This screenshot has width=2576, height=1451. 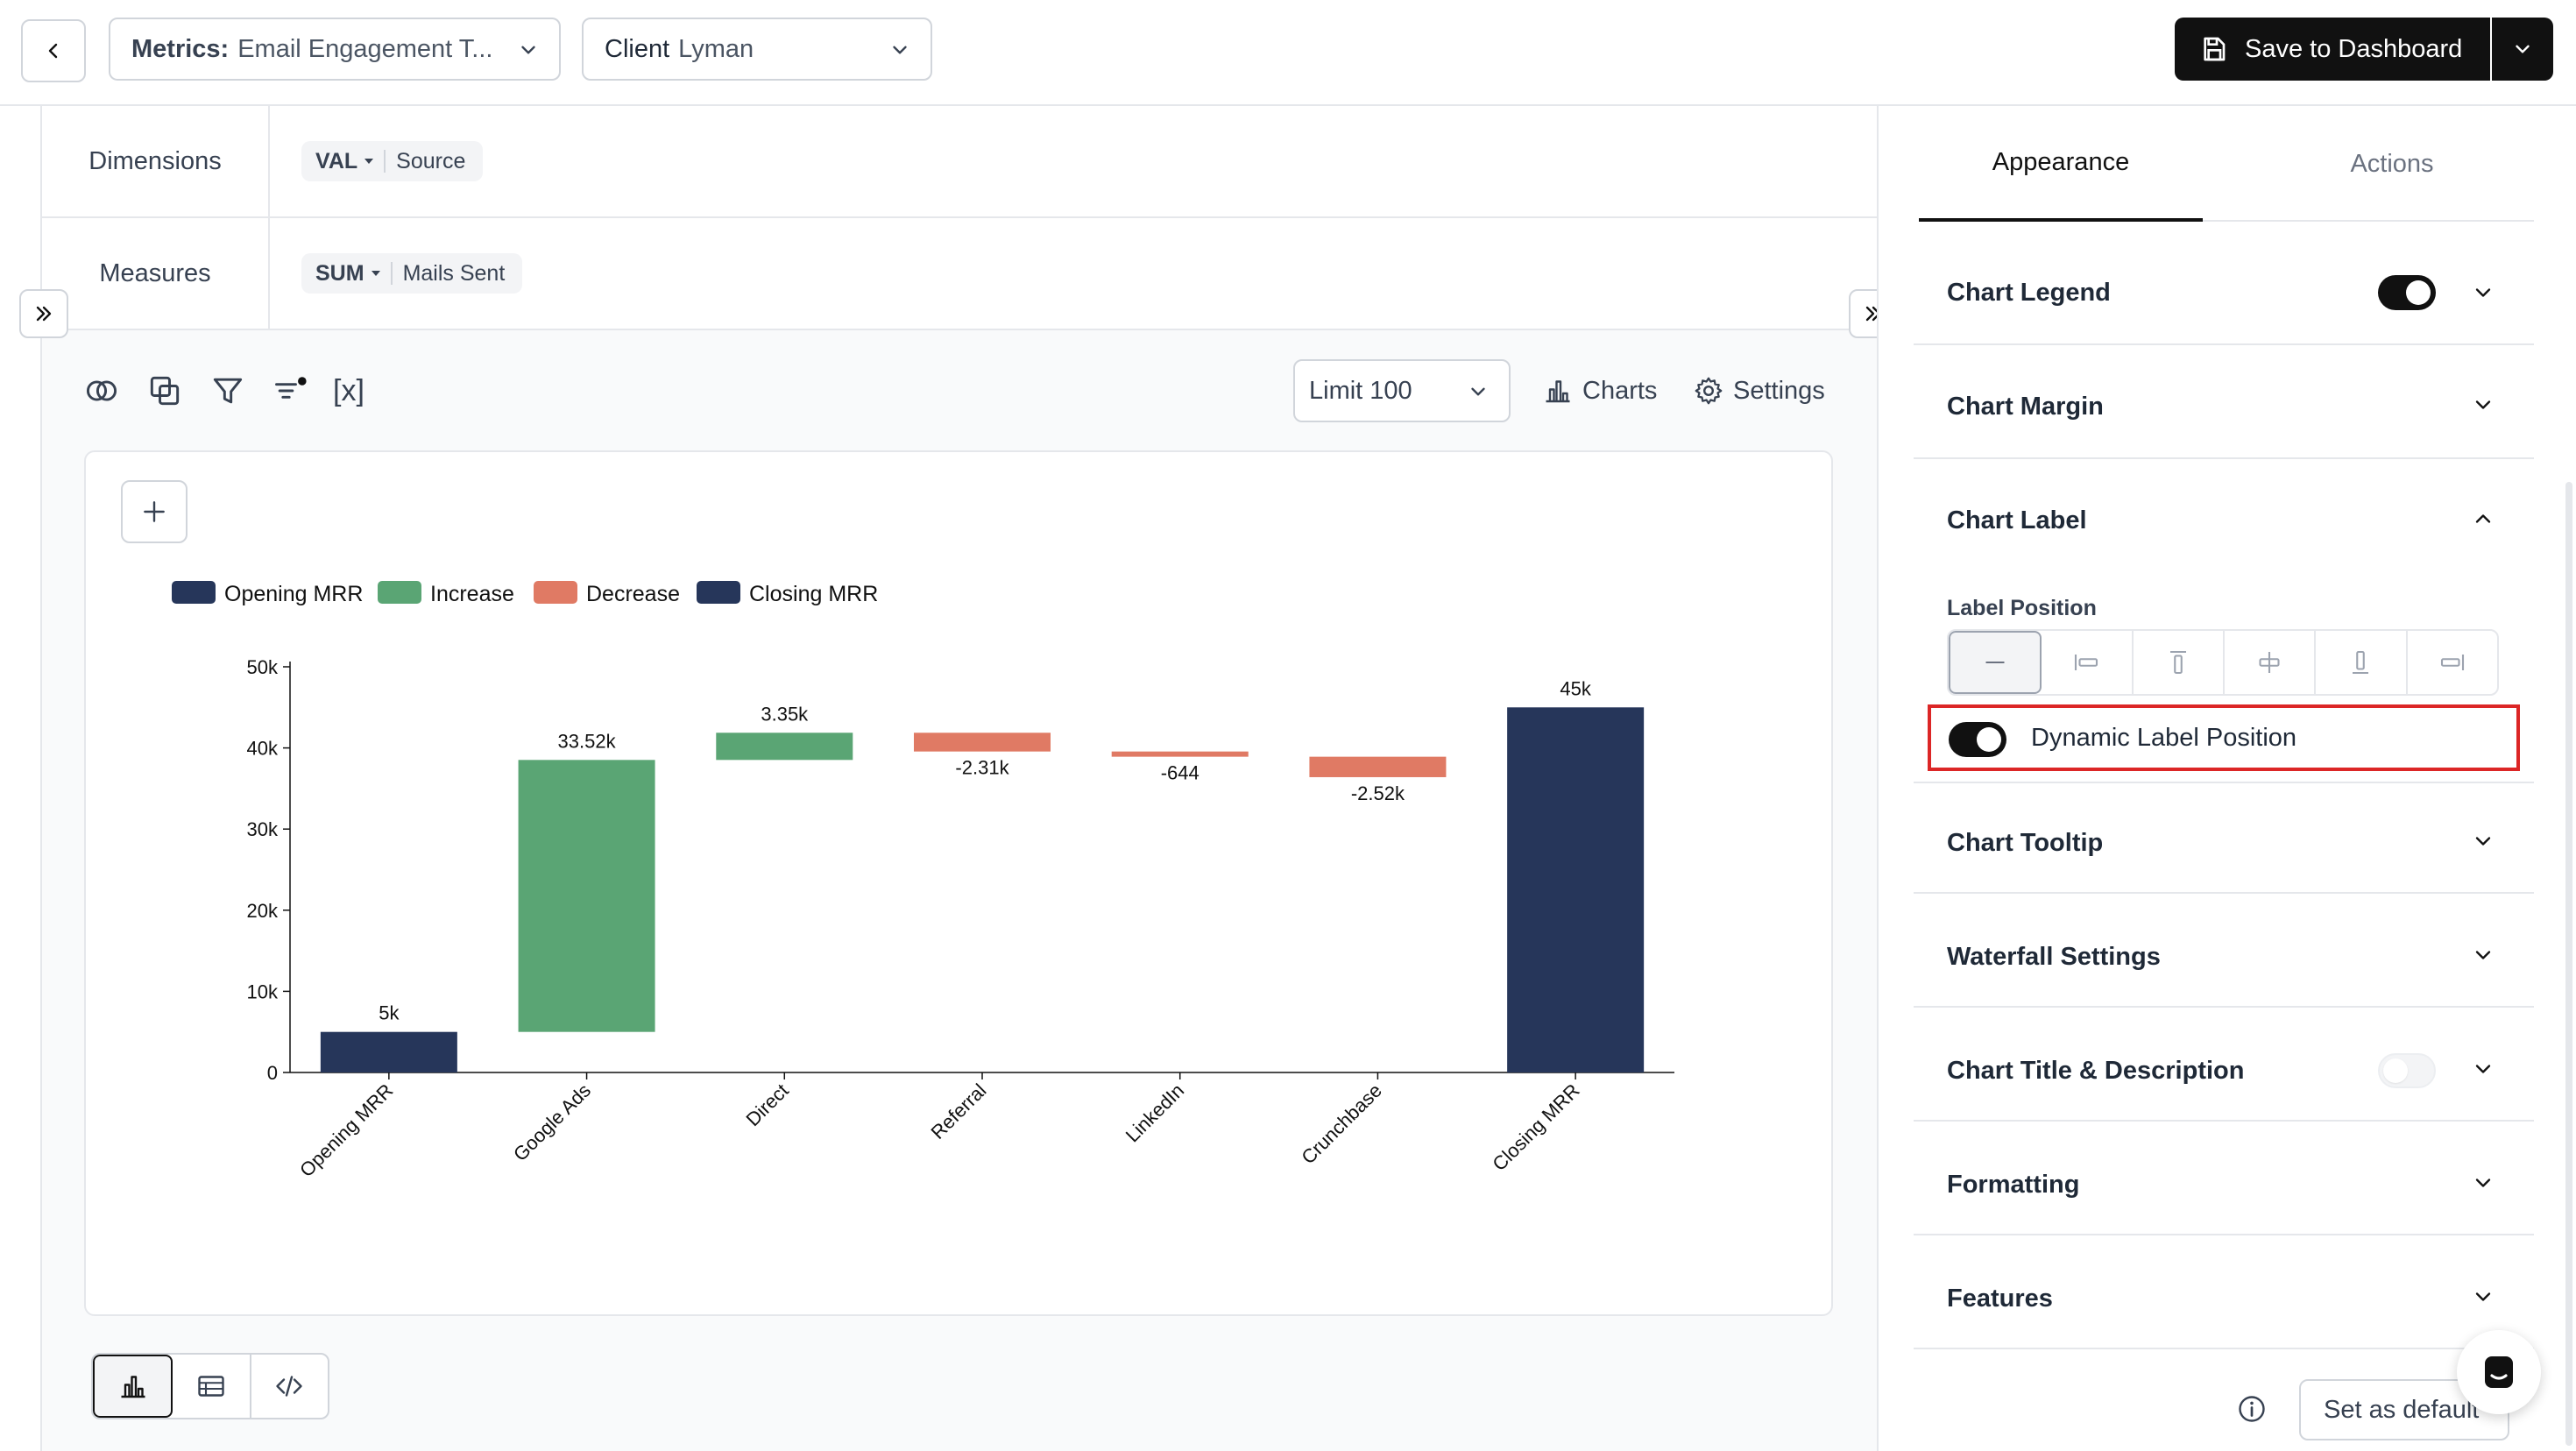 I want to click on measure-chip: SUM Mails Sent, so click(x=412, y=273).